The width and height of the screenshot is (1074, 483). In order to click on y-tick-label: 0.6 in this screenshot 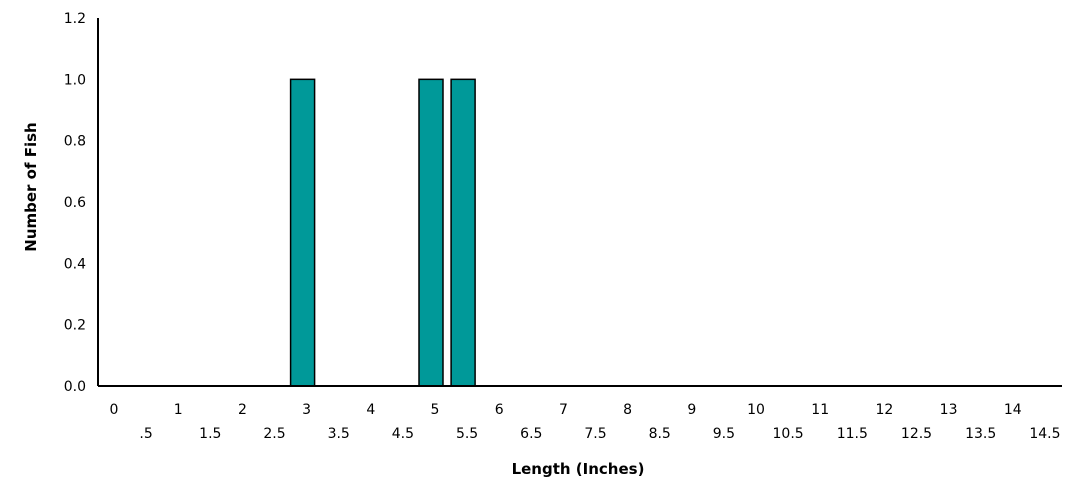, I will do `click(75, 203)`.